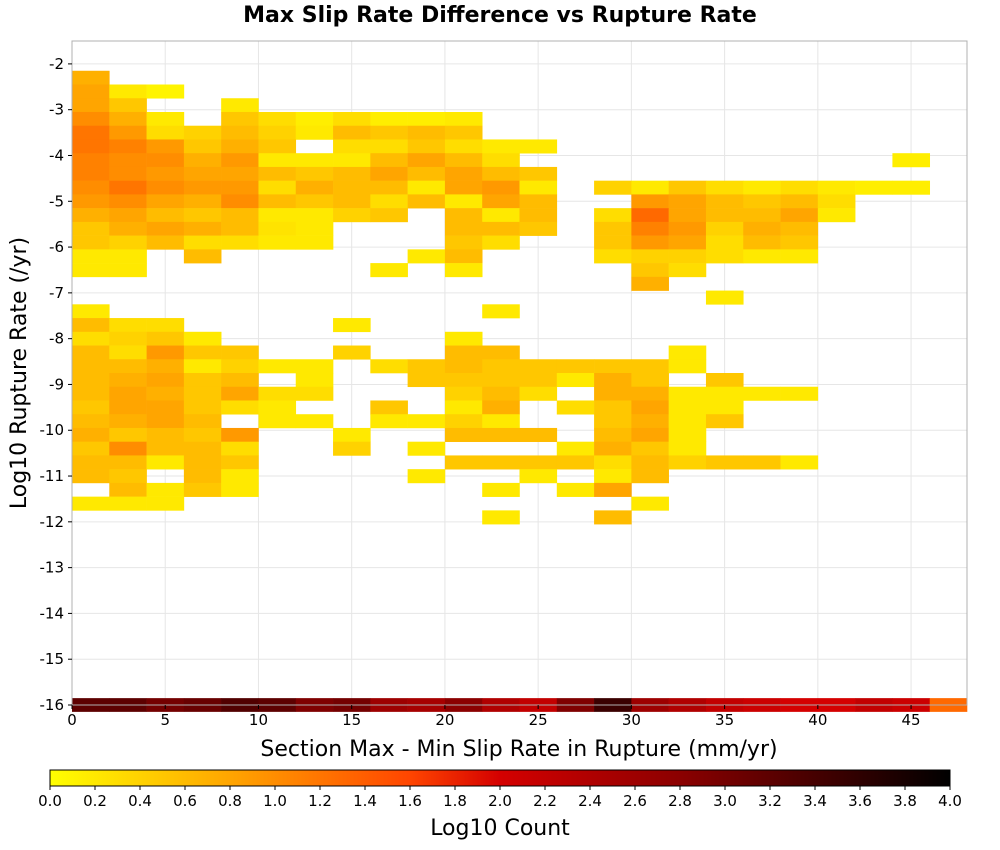 The image size is (1000, 850). What do you see at coordinates (500, 15) in the screenshot?
I see `chart-title: Max Slip Rate Difference vs Rupture Rate` at bounding box center [500, 15].